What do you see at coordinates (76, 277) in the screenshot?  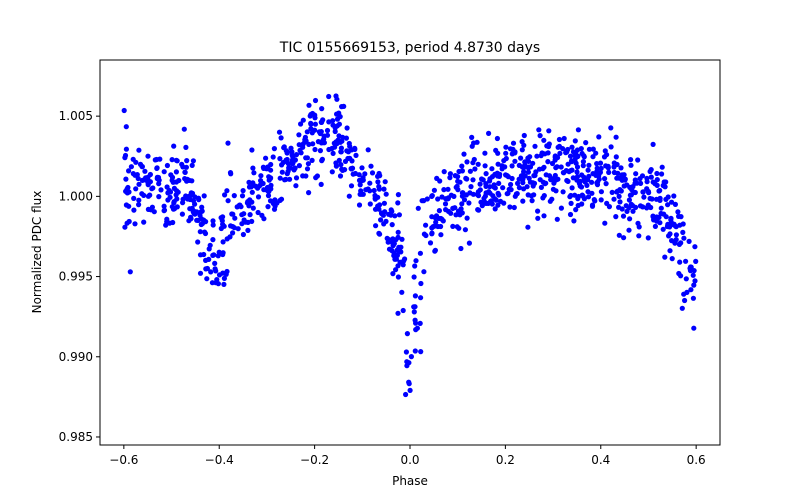 I see `y-tick-label: 0.995` at bounding box center [76, 277].